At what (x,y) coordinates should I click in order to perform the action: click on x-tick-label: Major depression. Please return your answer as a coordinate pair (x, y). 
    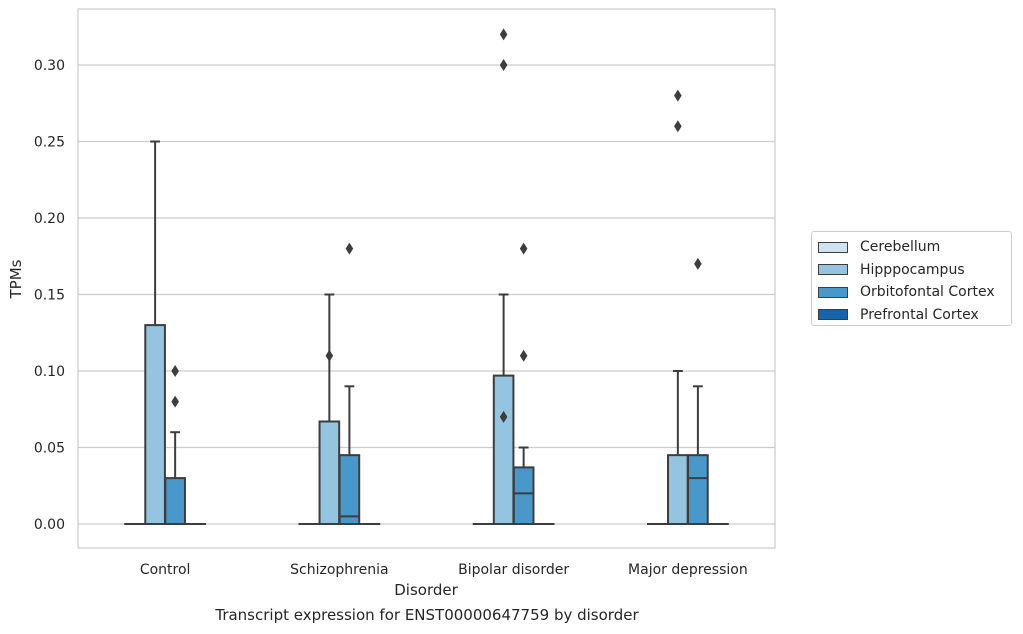
    Looking at the image, I should click on (688, 570).